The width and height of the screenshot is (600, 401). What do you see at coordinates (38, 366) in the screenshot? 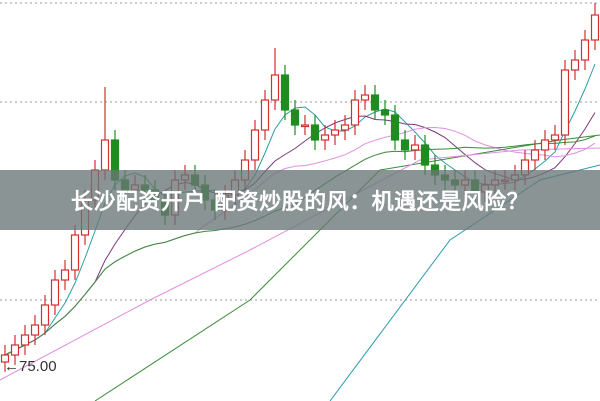
I see `price-marker-value: 75.00` at bounding box center [38, 366].